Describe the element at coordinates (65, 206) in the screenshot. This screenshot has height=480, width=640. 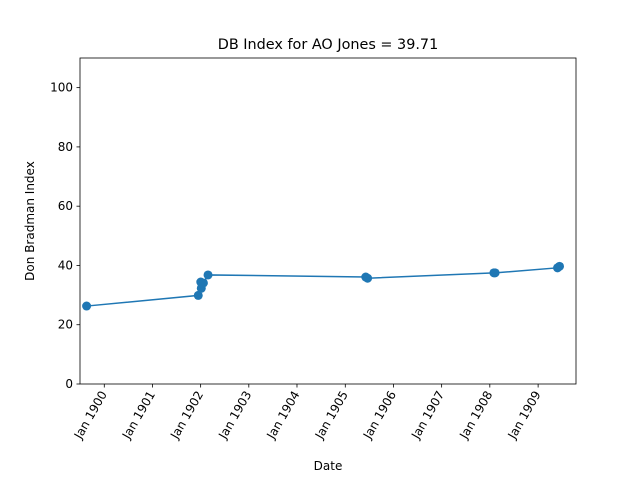
I see `y-tick-label: 60` at that location.